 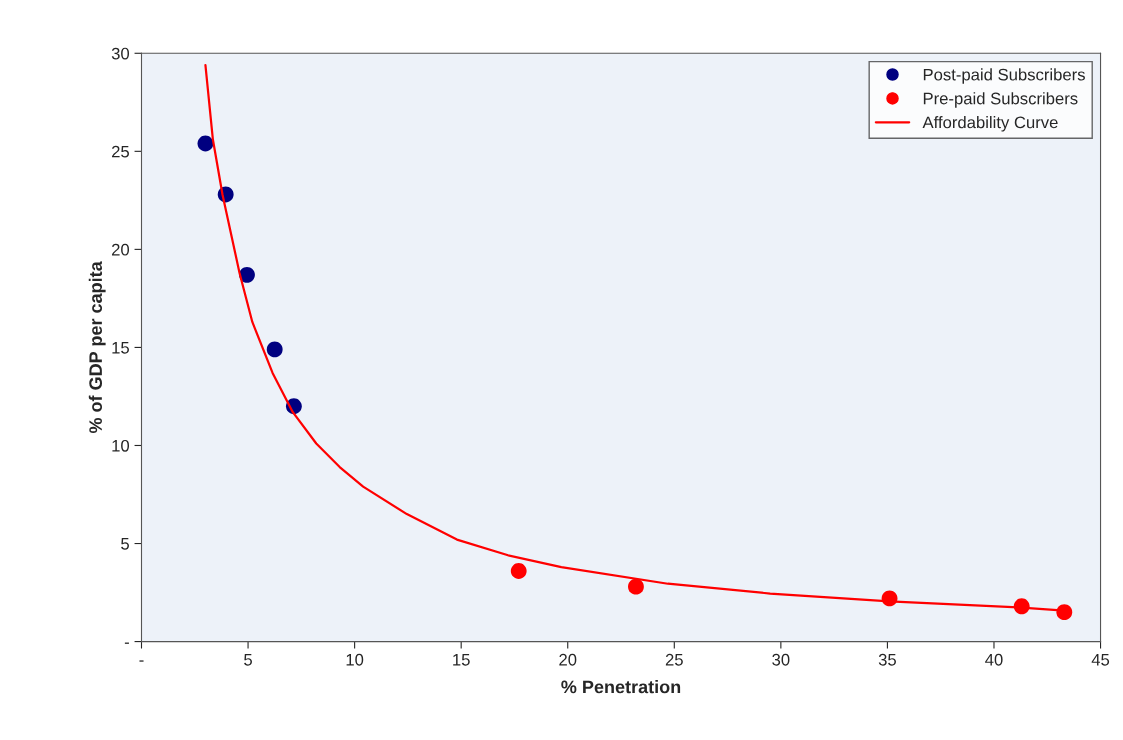 What do you see at coordinates (120, 249) in the screenshot?
I see `y-tick-label: 20` at bounding box center [120, 249].